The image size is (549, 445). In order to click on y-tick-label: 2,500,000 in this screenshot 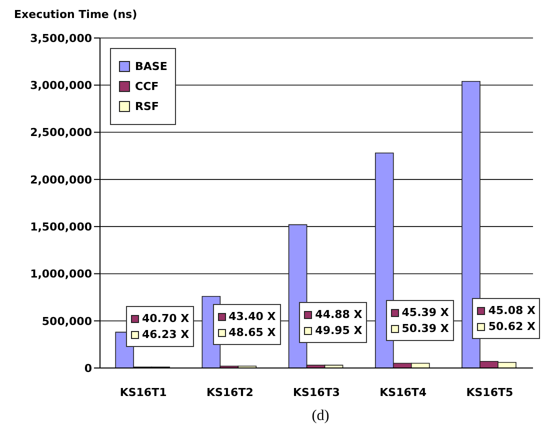, I will do `click(61, 133)`.